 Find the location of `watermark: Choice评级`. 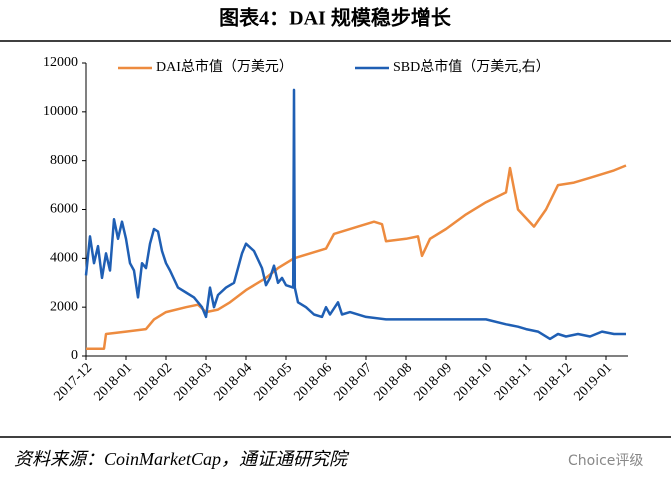

watermark: Choice评级 is located at coordinates (605, 461).